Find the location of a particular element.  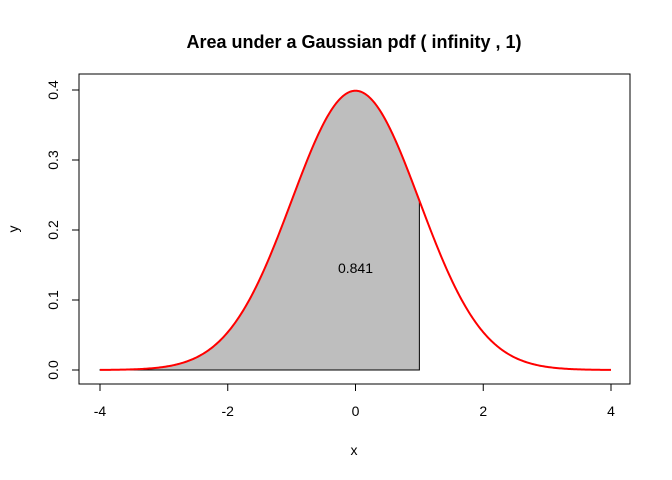

x-tick-label: 0 is located at coordinates (356, 411).